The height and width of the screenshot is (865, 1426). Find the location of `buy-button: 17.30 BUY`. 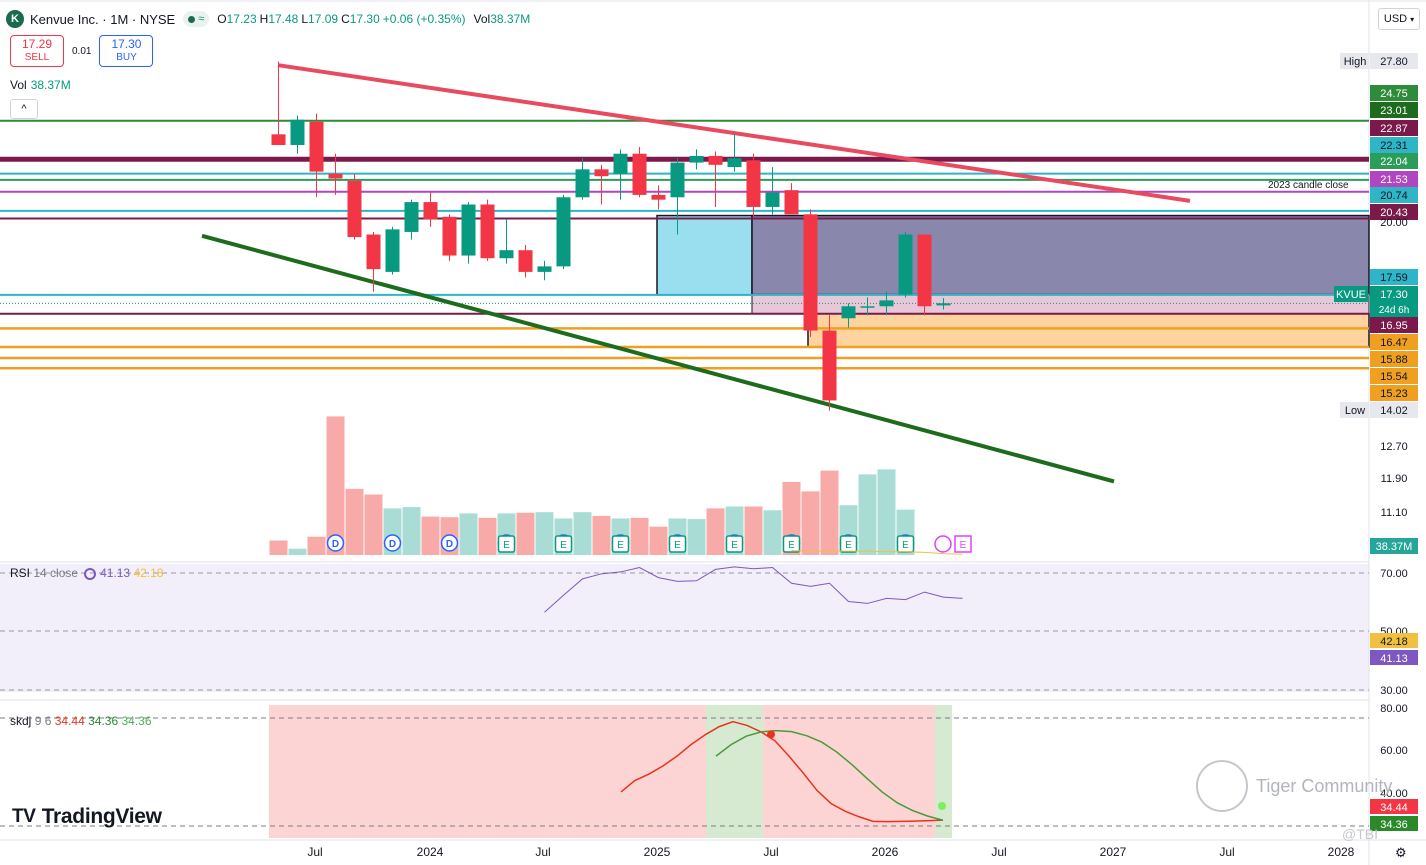

buy-button: 17.30 BUY is located at coordinates (126, 51).